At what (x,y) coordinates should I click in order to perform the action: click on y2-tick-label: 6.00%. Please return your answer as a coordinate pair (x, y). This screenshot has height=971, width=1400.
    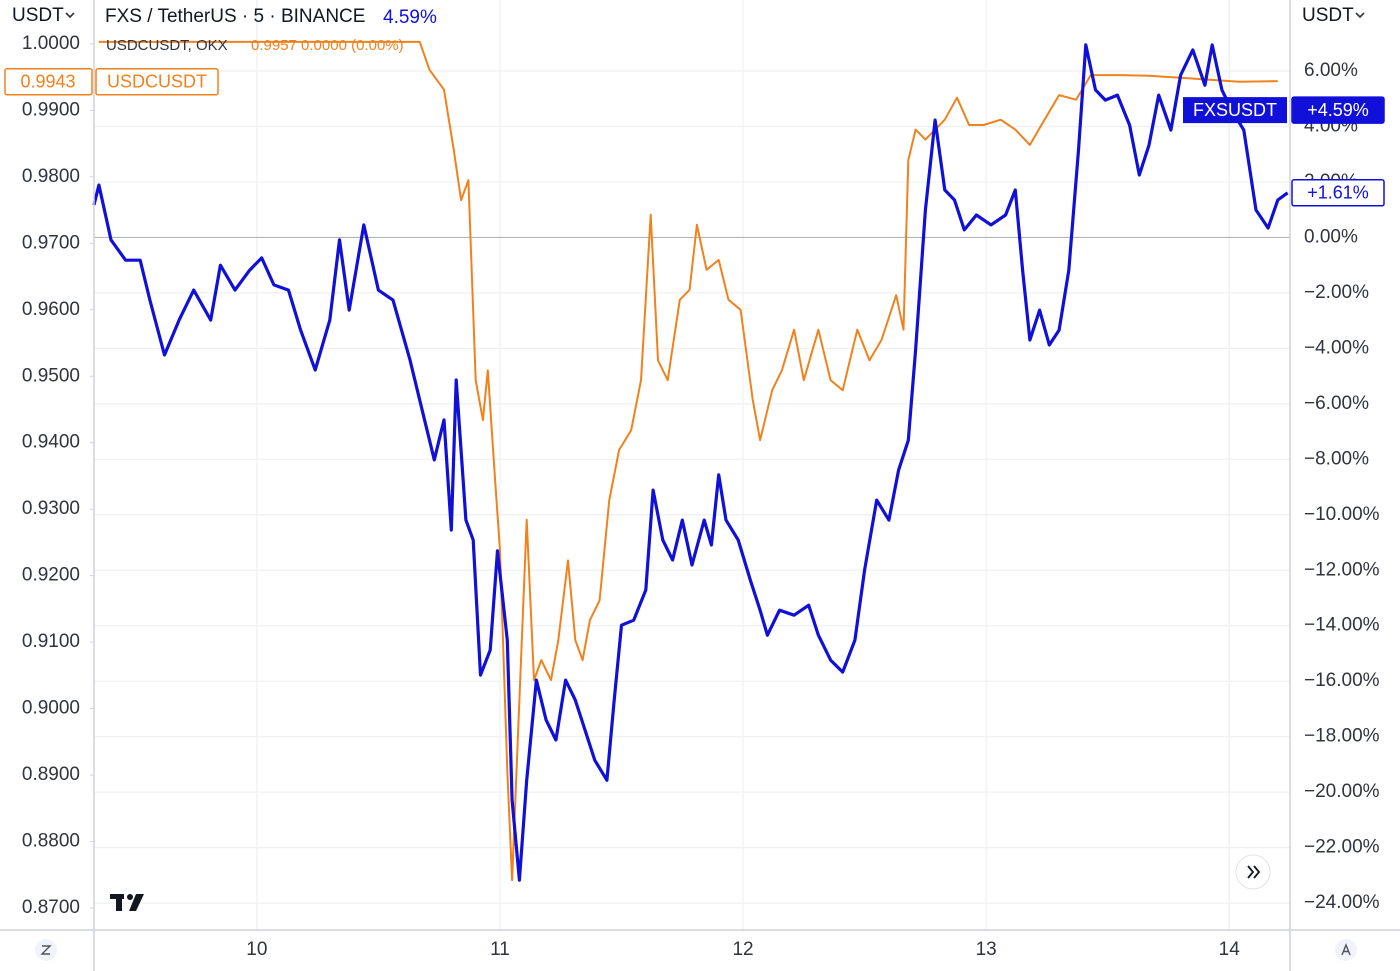
    Looking at the image, I should click on (1331, 70).